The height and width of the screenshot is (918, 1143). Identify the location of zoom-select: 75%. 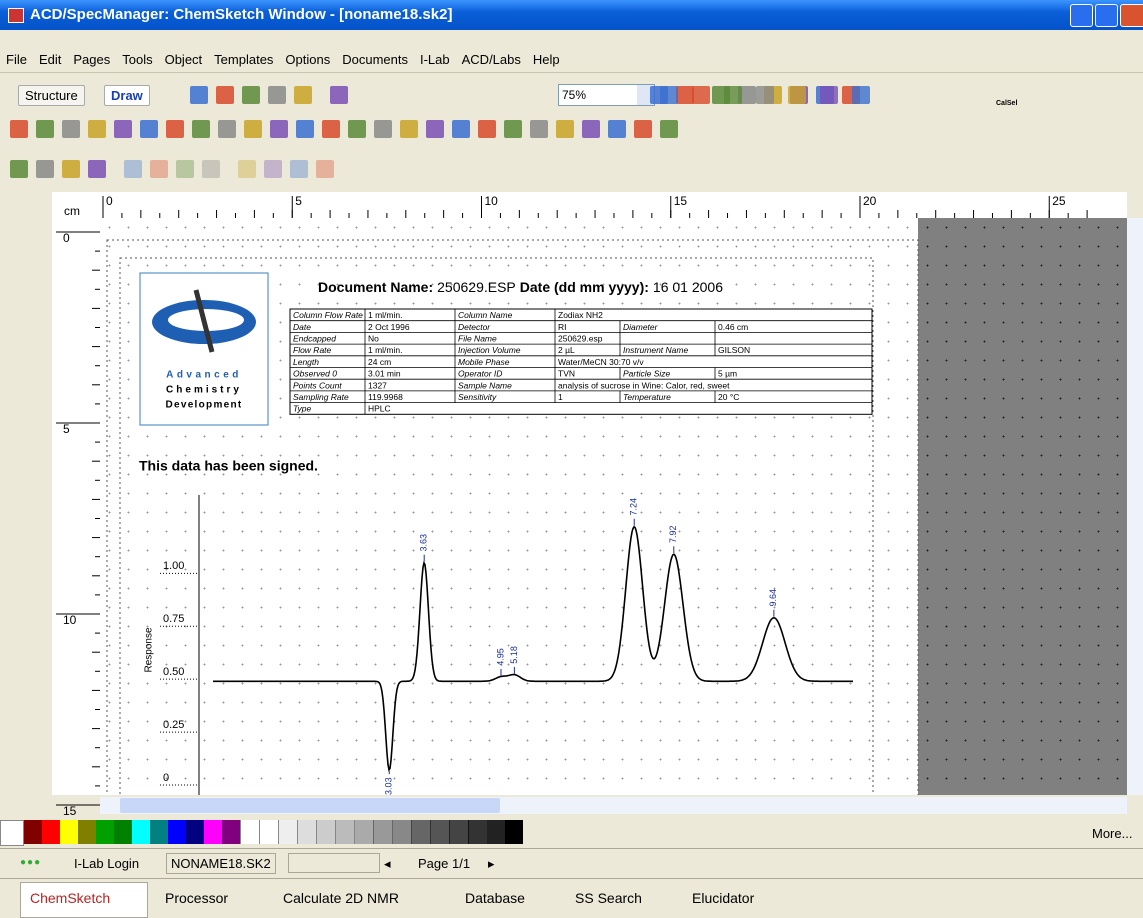
(606, 95).